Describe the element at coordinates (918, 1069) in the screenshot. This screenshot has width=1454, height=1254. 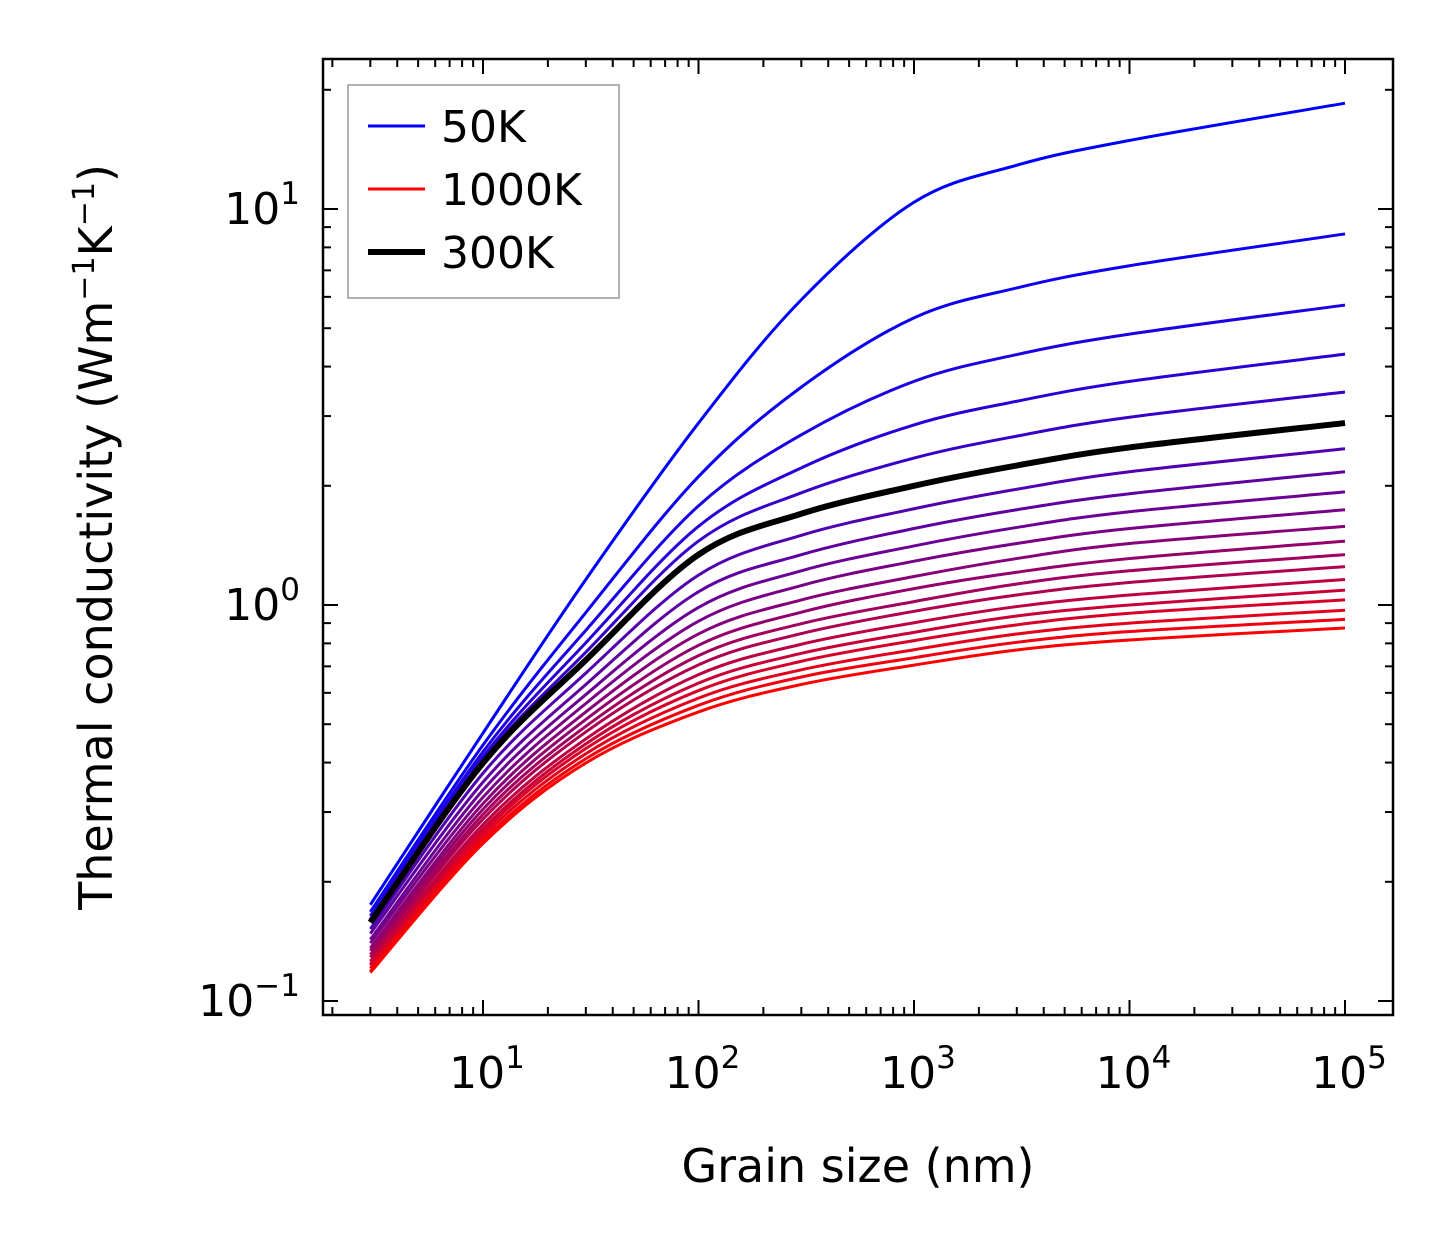
I see `x-tick-label: 10³` at that location.